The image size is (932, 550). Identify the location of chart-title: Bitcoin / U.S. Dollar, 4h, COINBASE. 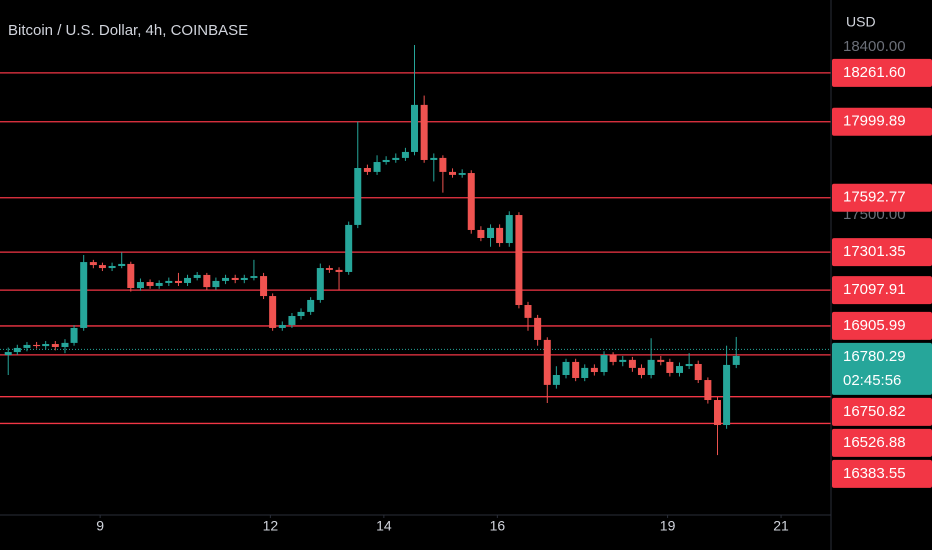
(128, 30).